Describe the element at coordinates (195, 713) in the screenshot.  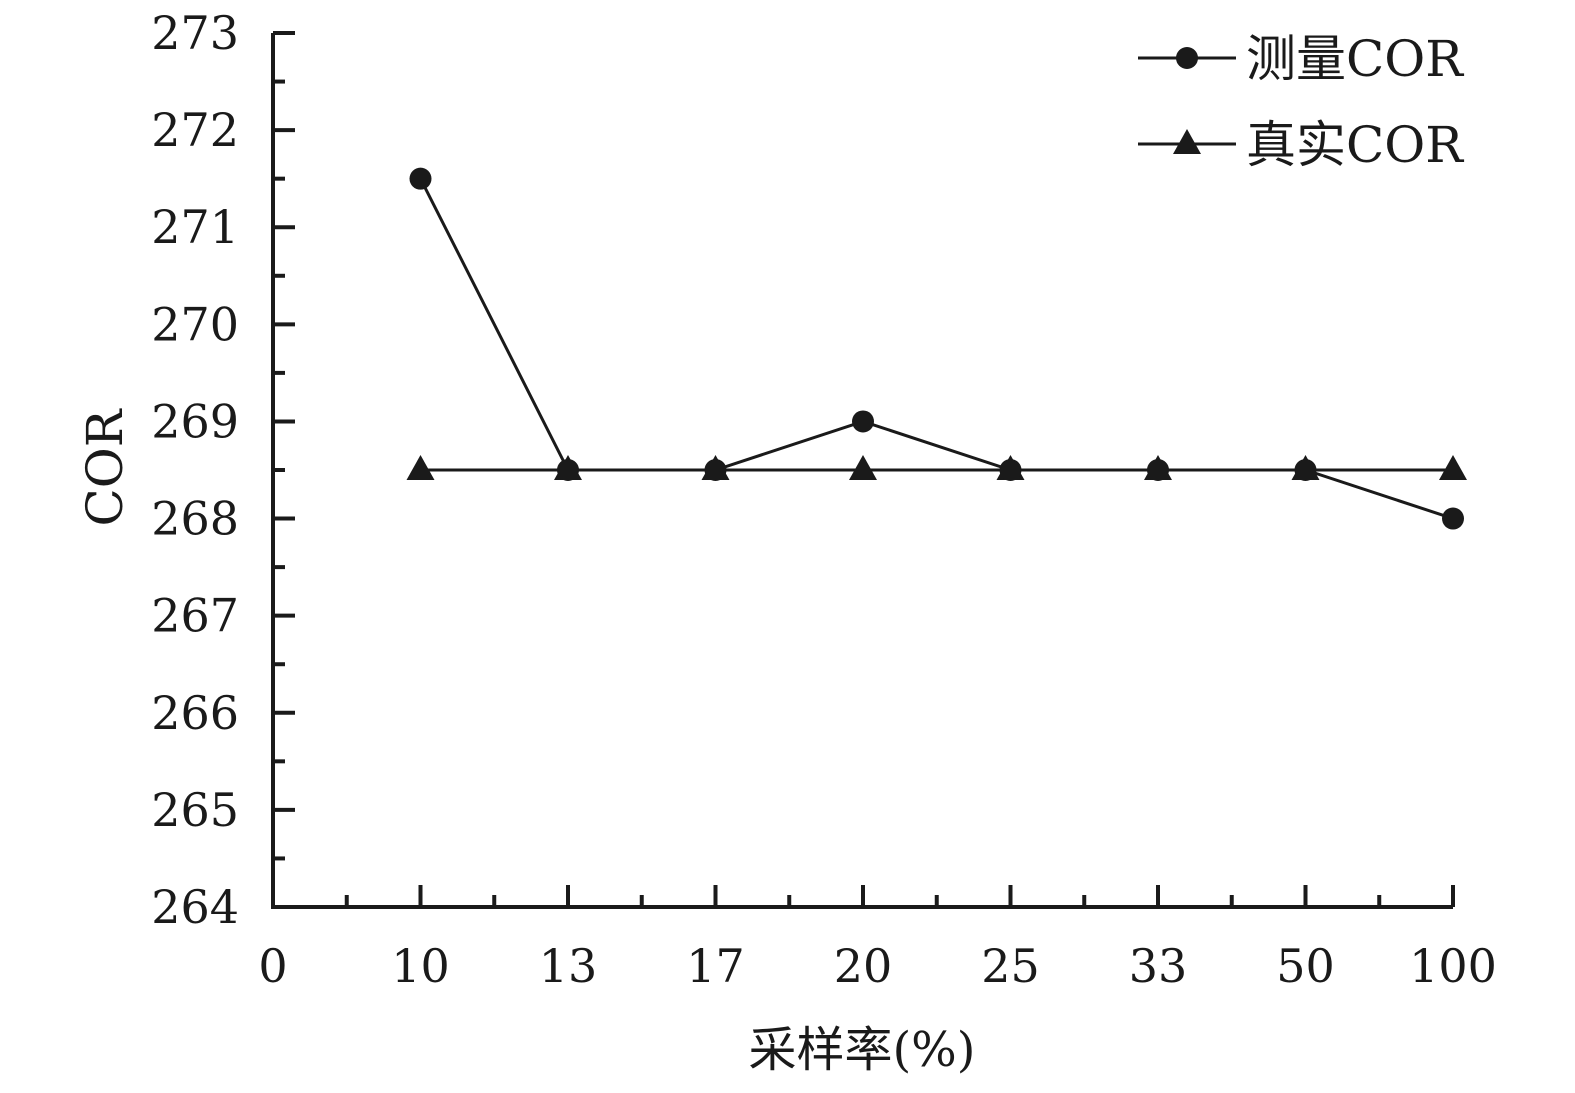
I see `y-tick-label: 266` at that location.